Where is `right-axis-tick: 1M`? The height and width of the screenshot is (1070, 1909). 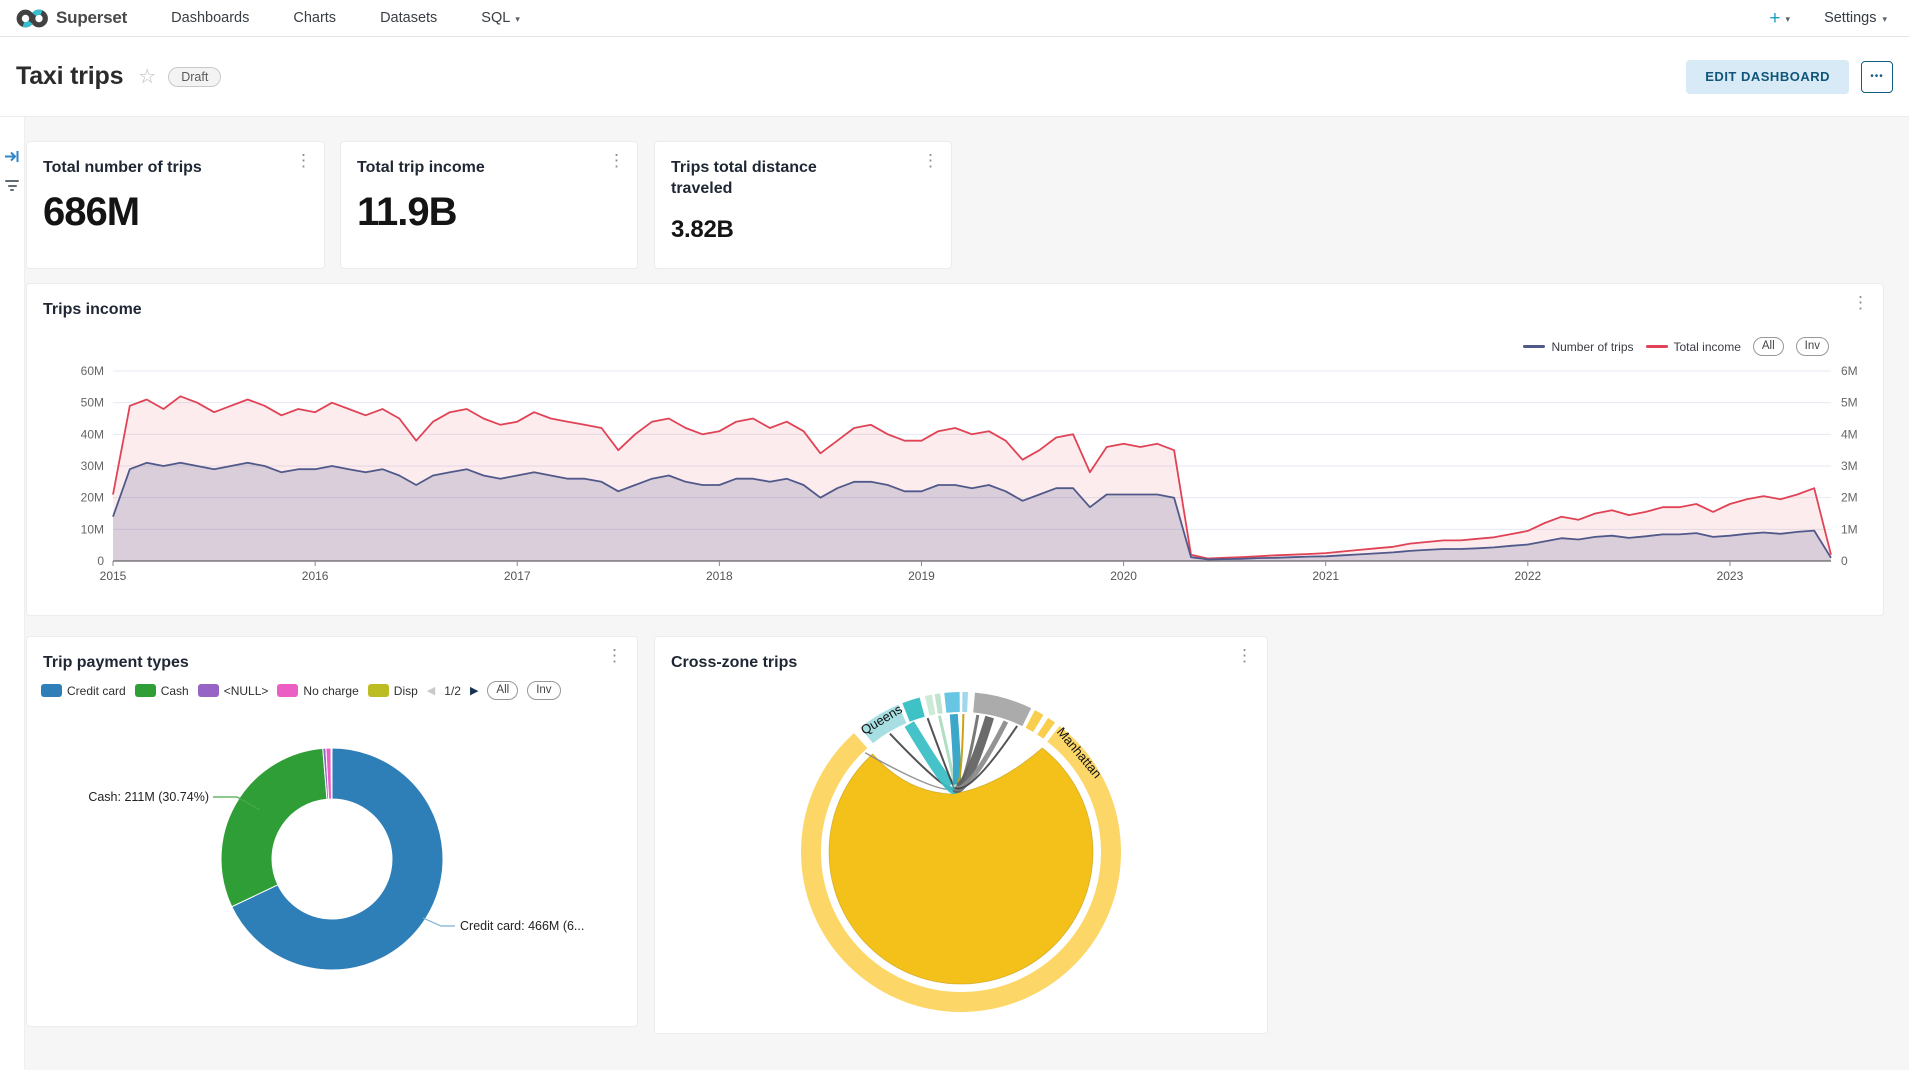 right-axis-tick: 1M is located at coordinates (1849, 529).